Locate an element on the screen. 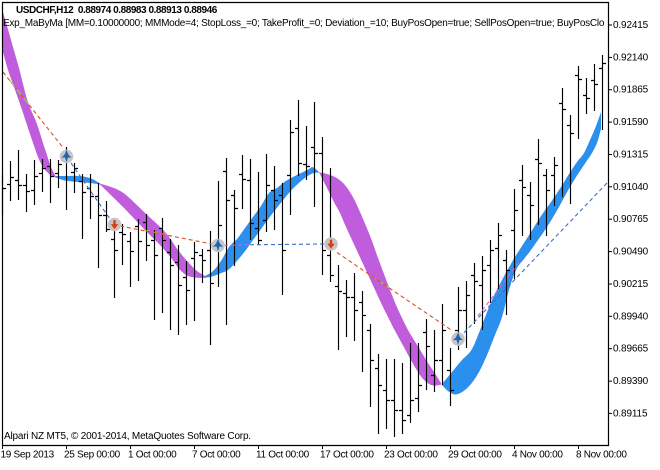 The image size is (660, 470). svg-text: 0.91590 is located at coordinates (631, 122).